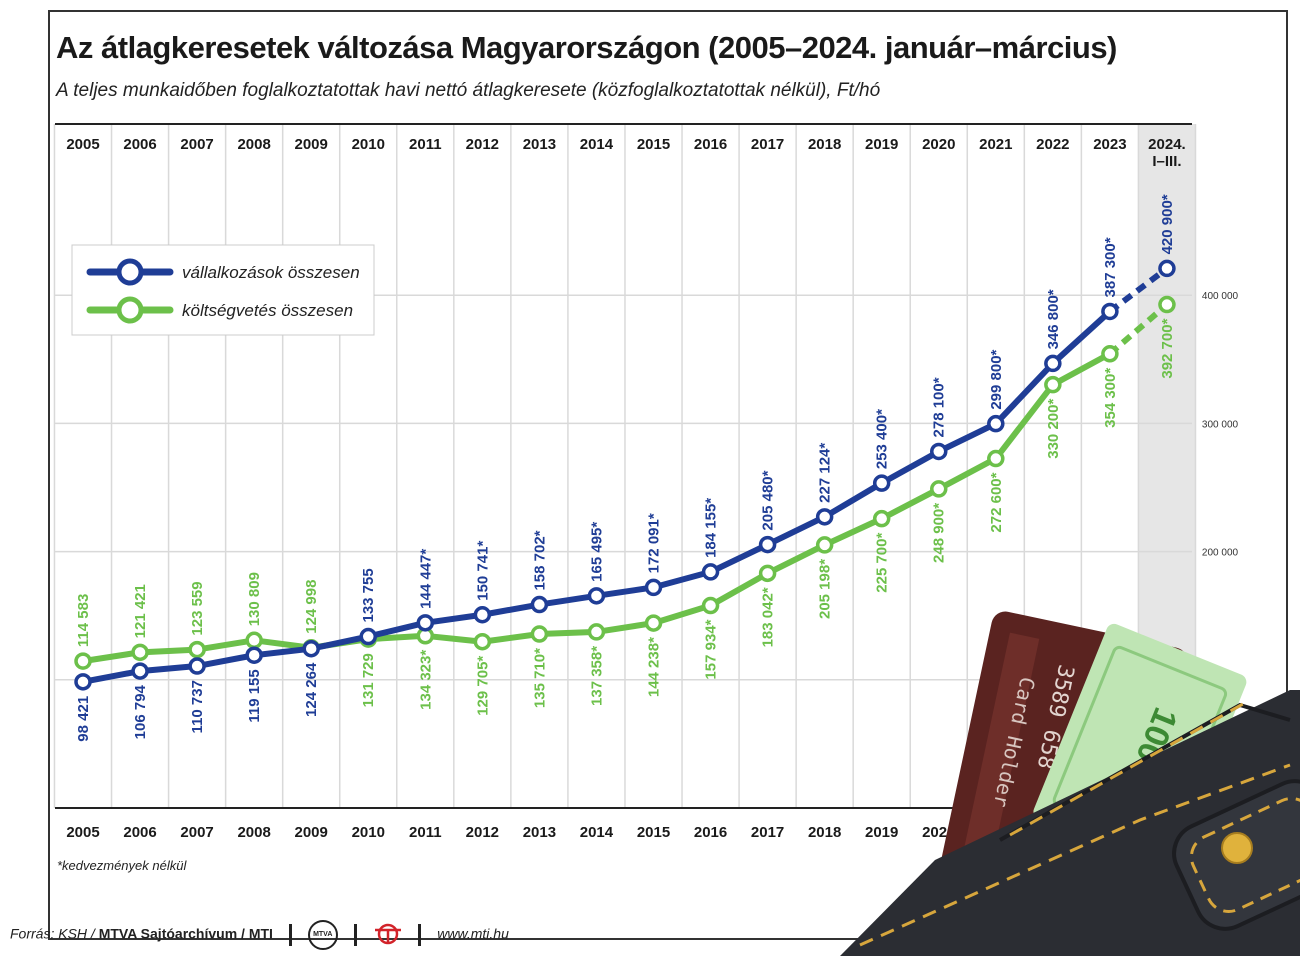 The width and height of the screenshot is (1300, 956). Describe the element at coordinates (539, 832) in the screenshot. I see `x-tick-label-bottom: 2013` at that location.